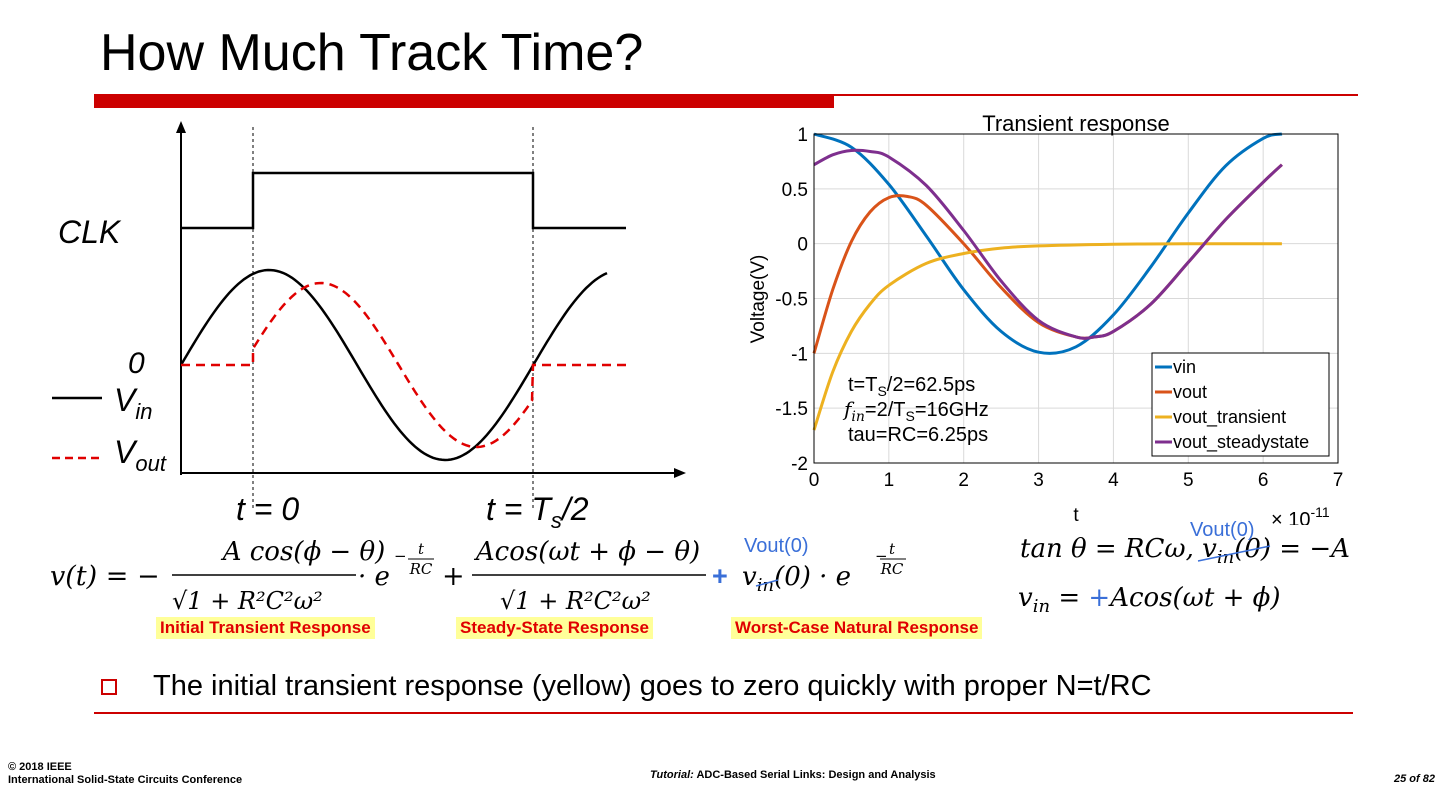 The image size is (1445, 790). What do you see at coordinates (795, 190) in the screenshot?
I see `y-tick-label: 0.5` at bounding box center [795, 190].